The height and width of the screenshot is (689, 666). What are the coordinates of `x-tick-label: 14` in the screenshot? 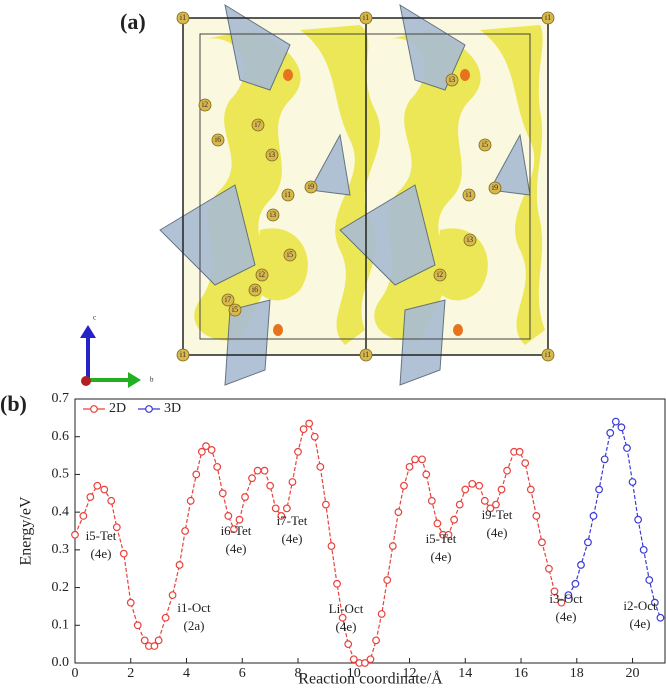 It's located at (465, 673).